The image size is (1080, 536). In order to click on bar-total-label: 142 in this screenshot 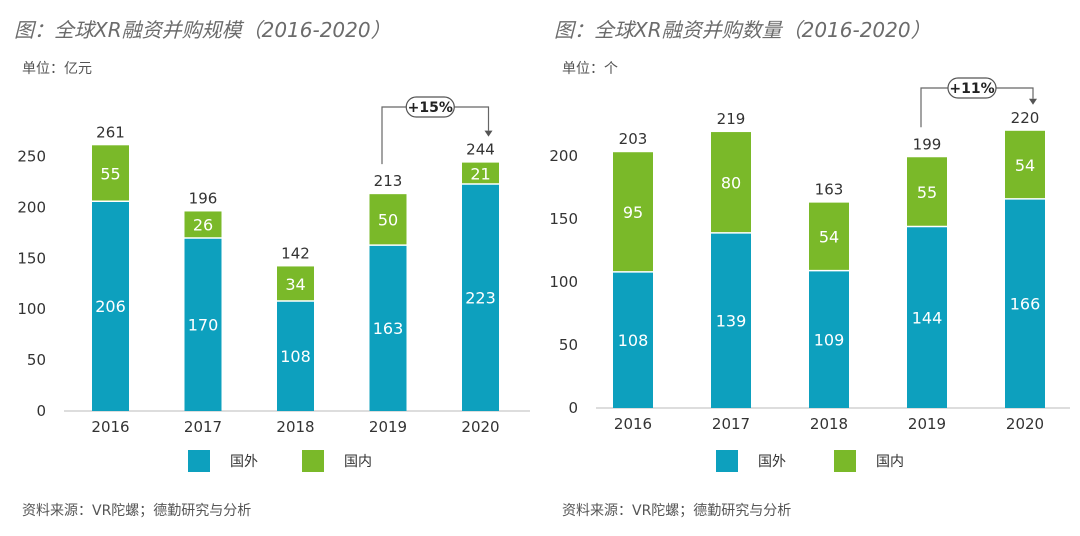, I will do `click(295, 253)`.